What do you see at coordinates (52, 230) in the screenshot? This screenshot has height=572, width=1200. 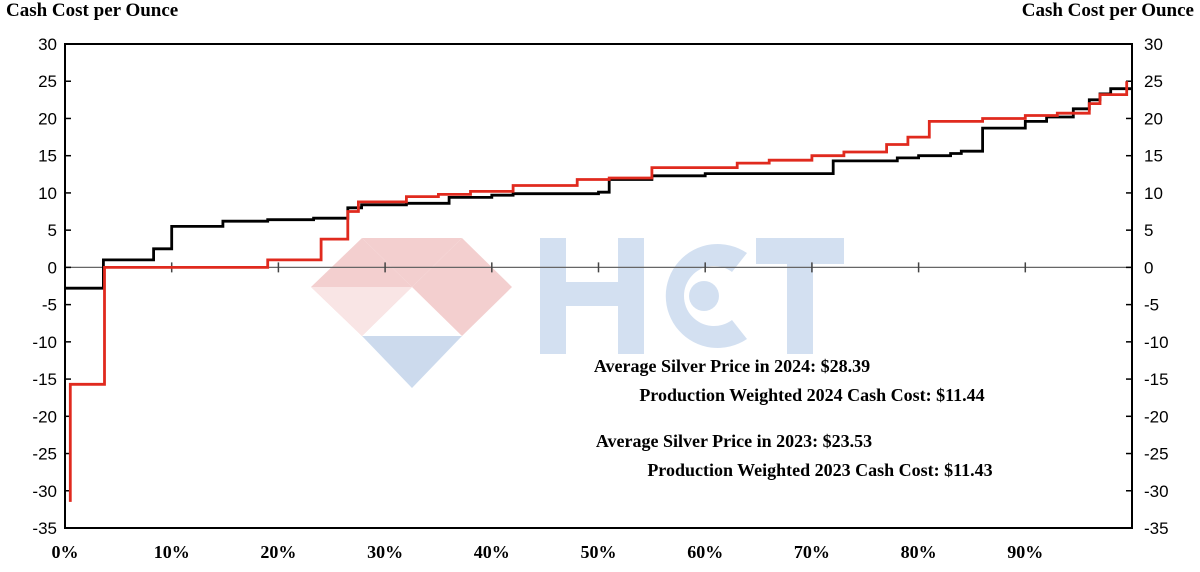 I see `y-tick-label-left: 5` at bounding box center [52, 230].